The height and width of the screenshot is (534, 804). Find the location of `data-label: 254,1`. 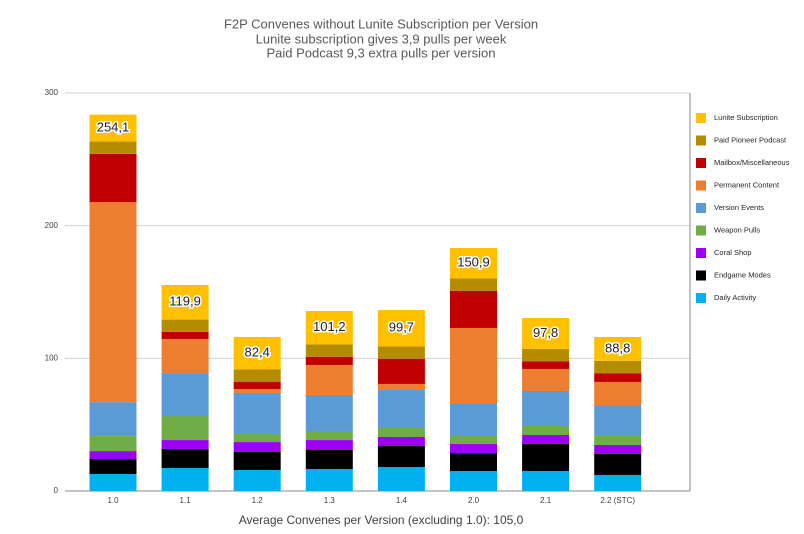

data-label: 254,1 is located at coordinates (113, 127).